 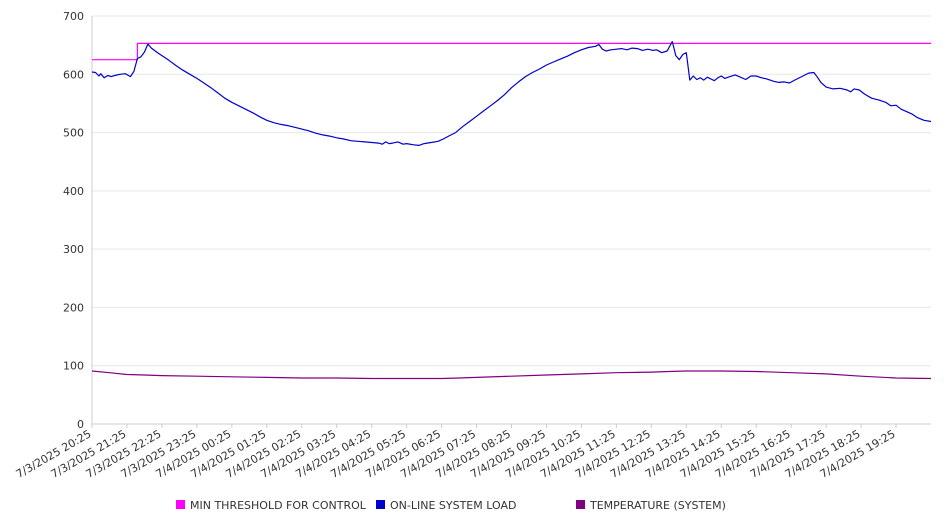 I want to click on y-tick-label: 600, so click(x=73, y=74).